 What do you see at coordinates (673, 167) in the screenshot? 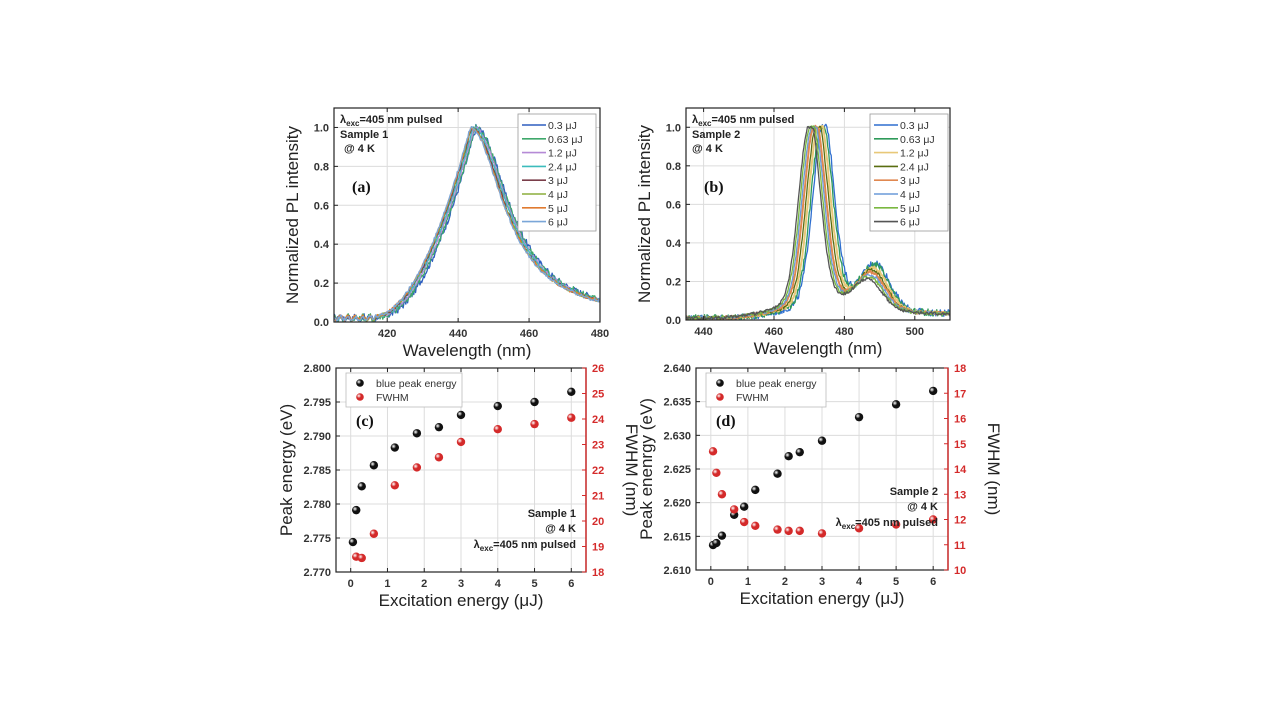
I see `y-tick-label: 0.8` at bounding box center [673, 167].